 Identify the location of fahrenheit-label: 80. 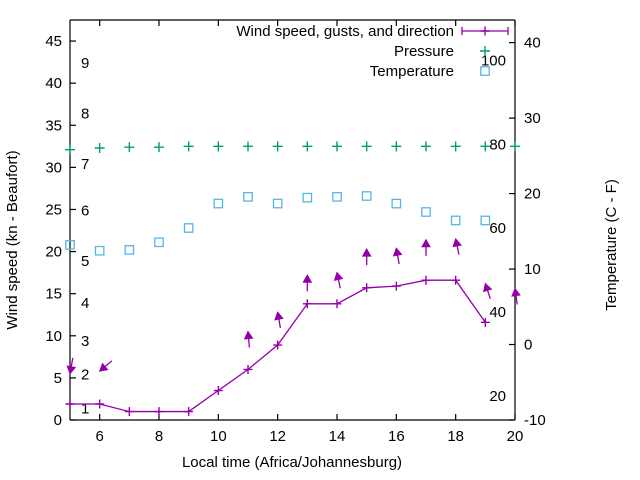
(497, 144).